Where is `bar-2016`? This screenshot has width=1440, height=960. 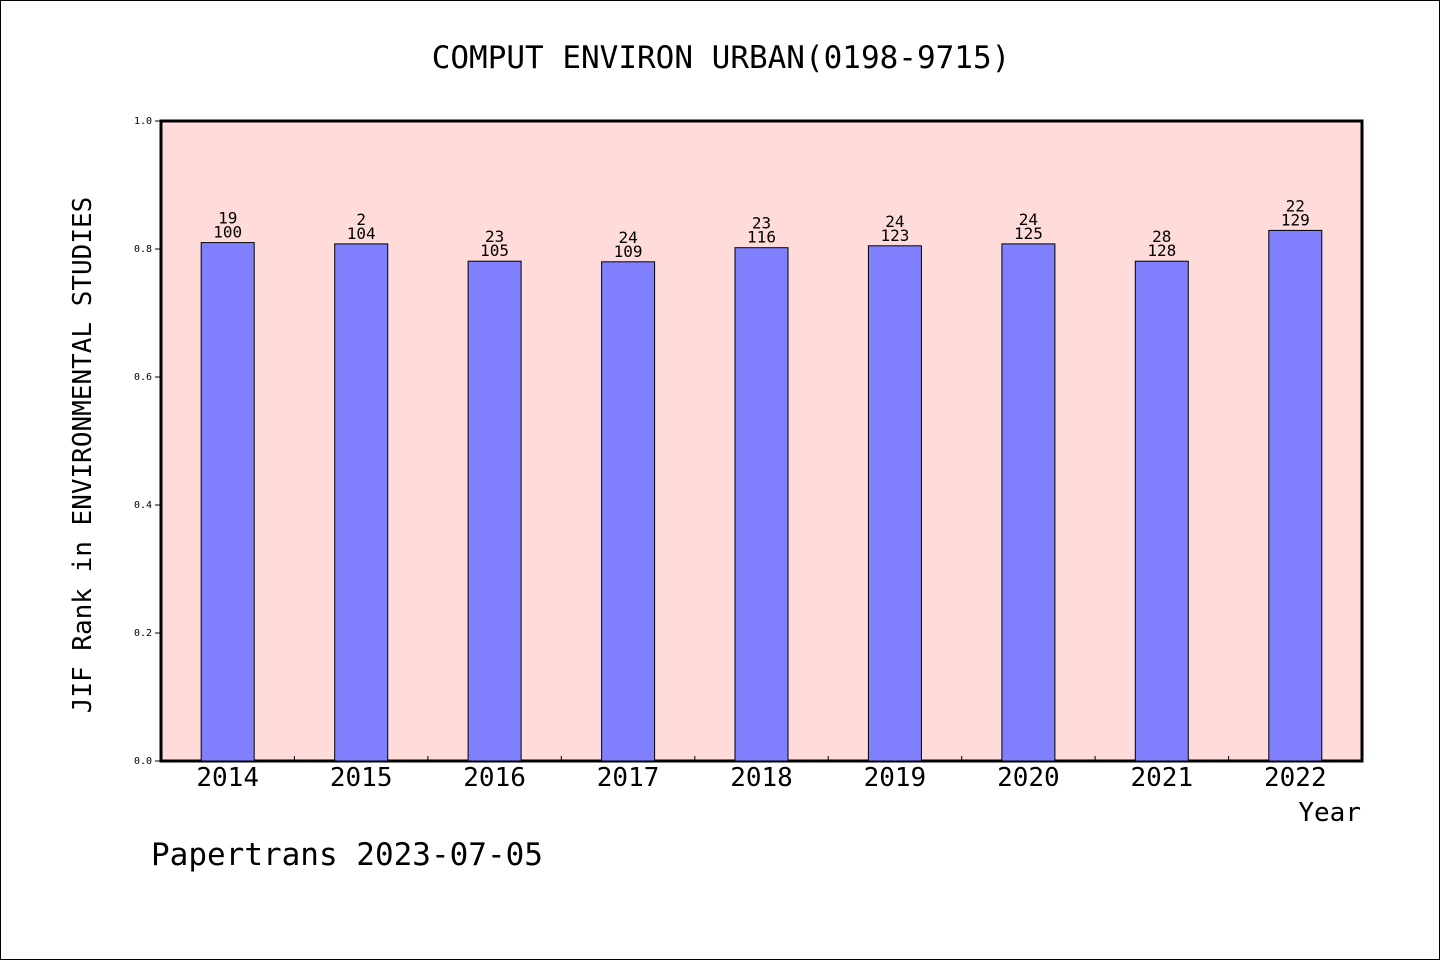 bar-2016 is located at coordinates (494, 511).